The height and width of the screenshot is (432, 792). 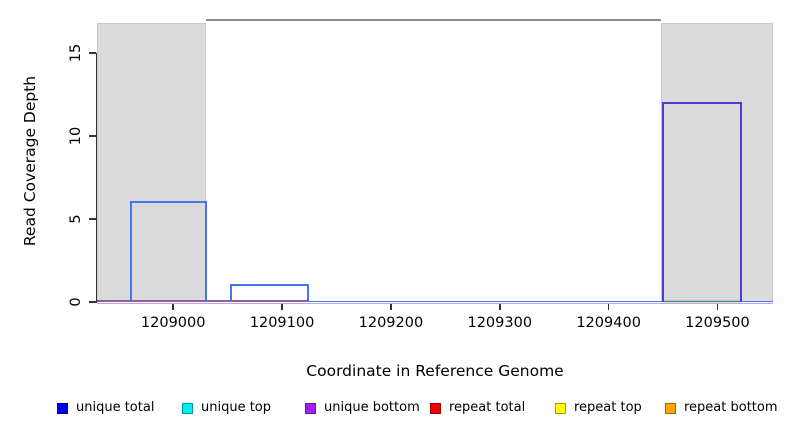 I want to click on legend-label: unique top, so click(x=236, y=407).